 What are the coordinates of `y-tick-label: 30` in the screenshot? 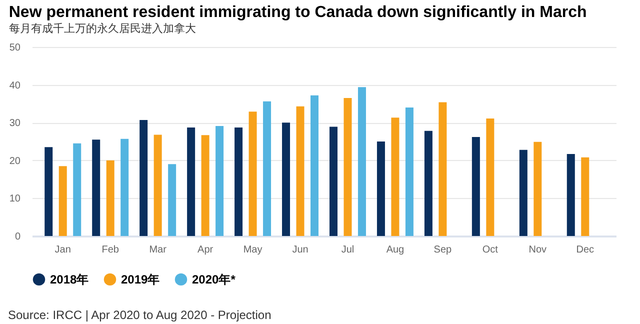 It's located at (15, 124).